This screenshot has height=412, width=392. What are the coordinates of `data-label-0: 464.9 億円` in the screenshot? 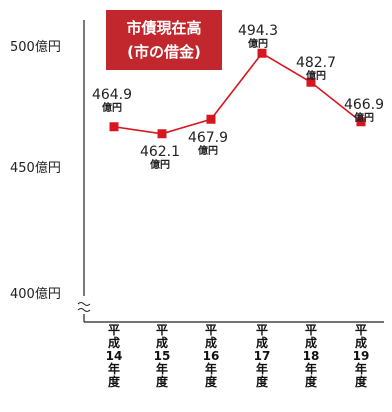 It's located at (112, 101).